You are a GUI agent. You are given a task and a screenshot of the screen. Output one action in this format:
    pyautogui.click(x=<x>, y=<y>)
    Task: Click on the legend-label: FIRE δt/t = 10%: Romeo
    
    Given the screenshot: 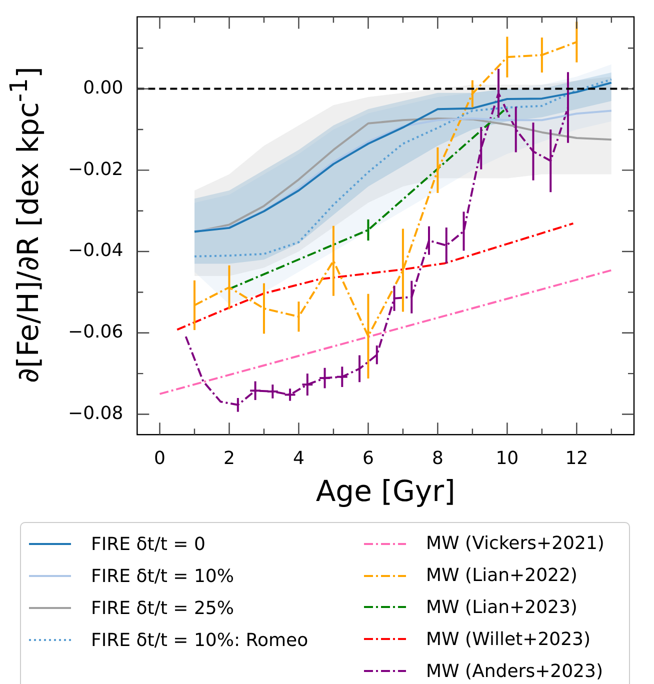 What is the action you would take?
    pyautogui.click(x=199, y=640)
    